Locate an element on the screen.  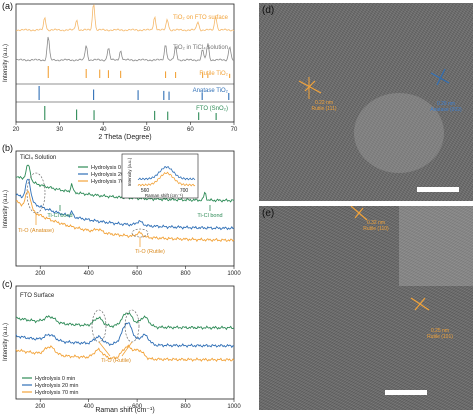
raman-b-inset-tick: 700 is located at coordinates (184, 191).